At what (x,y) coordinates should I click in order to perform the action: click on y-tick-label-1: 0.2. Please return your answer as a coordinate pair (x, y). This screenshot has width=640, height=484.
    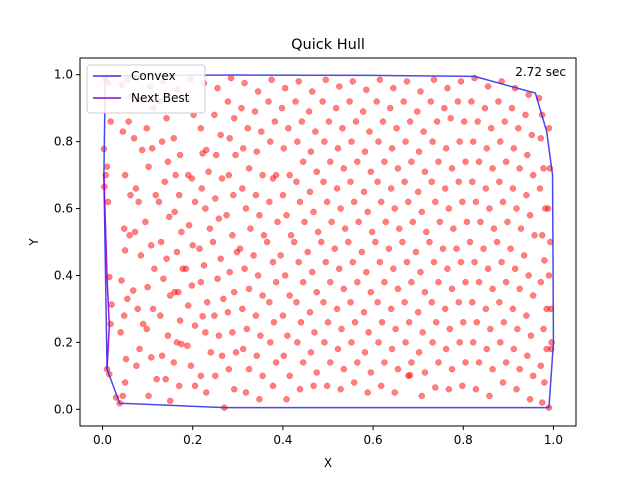
    Looking at the image, I should click on (63, 342).